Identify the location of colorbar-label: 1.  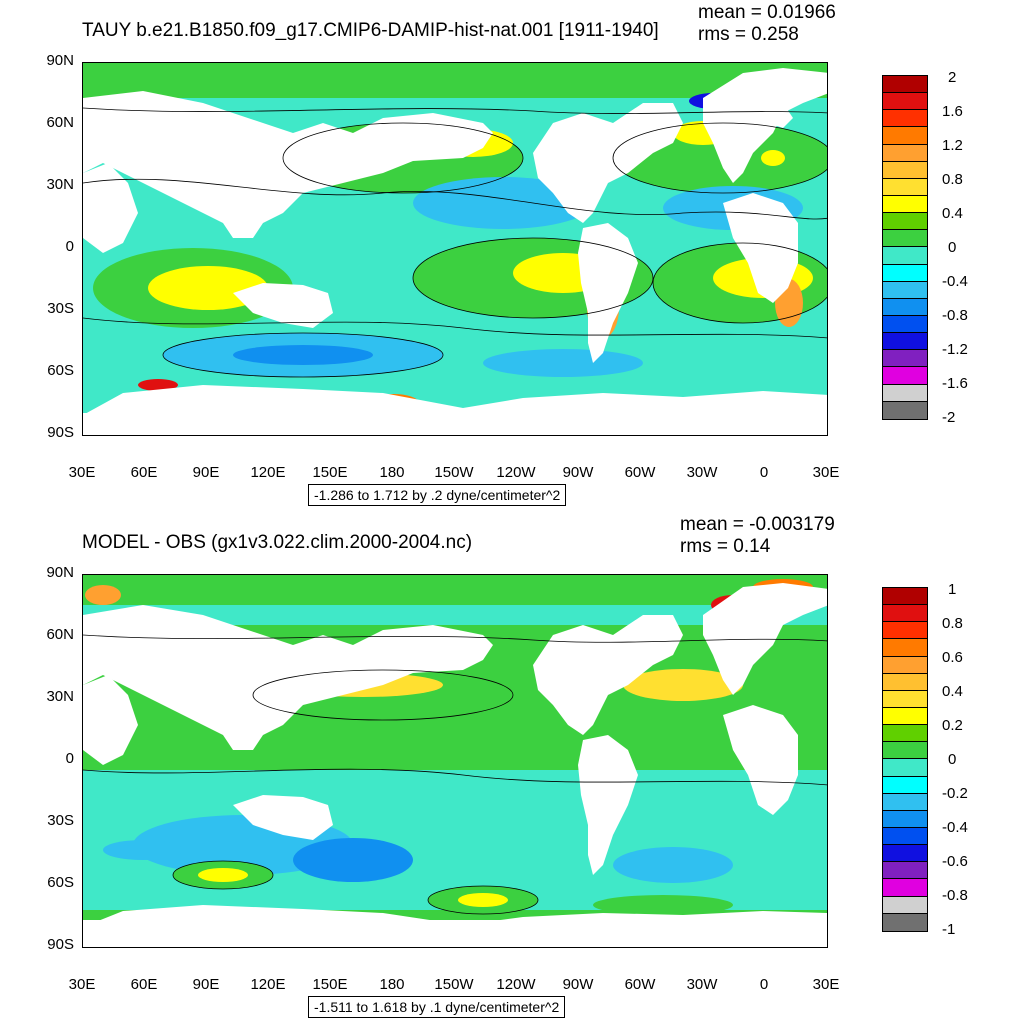
(952, 589).